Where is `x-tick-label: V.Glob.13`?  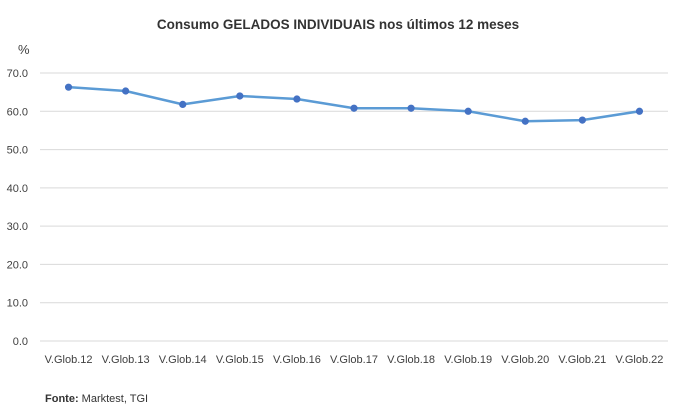 x-tick-label: V.Glob.13 is located at coordinates (126, 360).